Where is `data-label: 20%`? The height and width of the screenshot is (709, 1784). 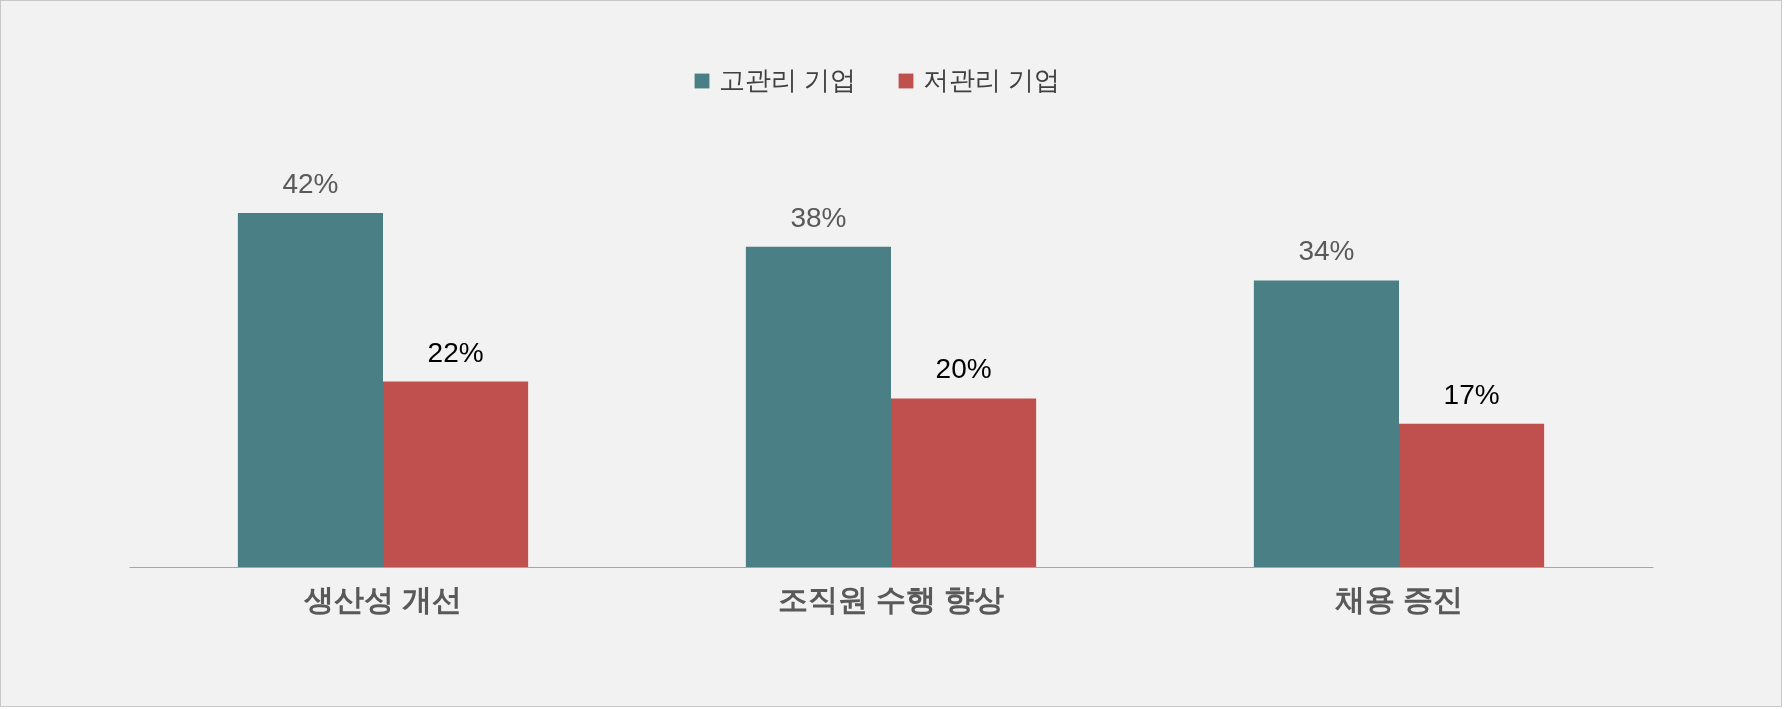 data-label: 20% is located at coordinates (963, 369).